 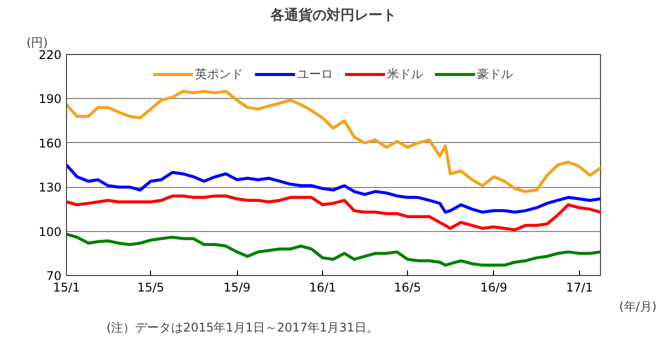 I want to click on x-tick-label: 15/9, so click(x=237, y=287).